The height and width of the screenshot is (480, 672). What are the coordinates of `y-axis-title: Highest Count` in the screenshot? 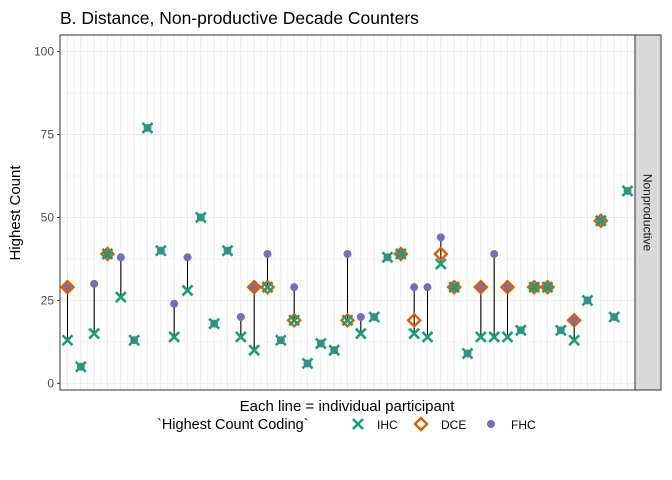 It's located at (15, 213).